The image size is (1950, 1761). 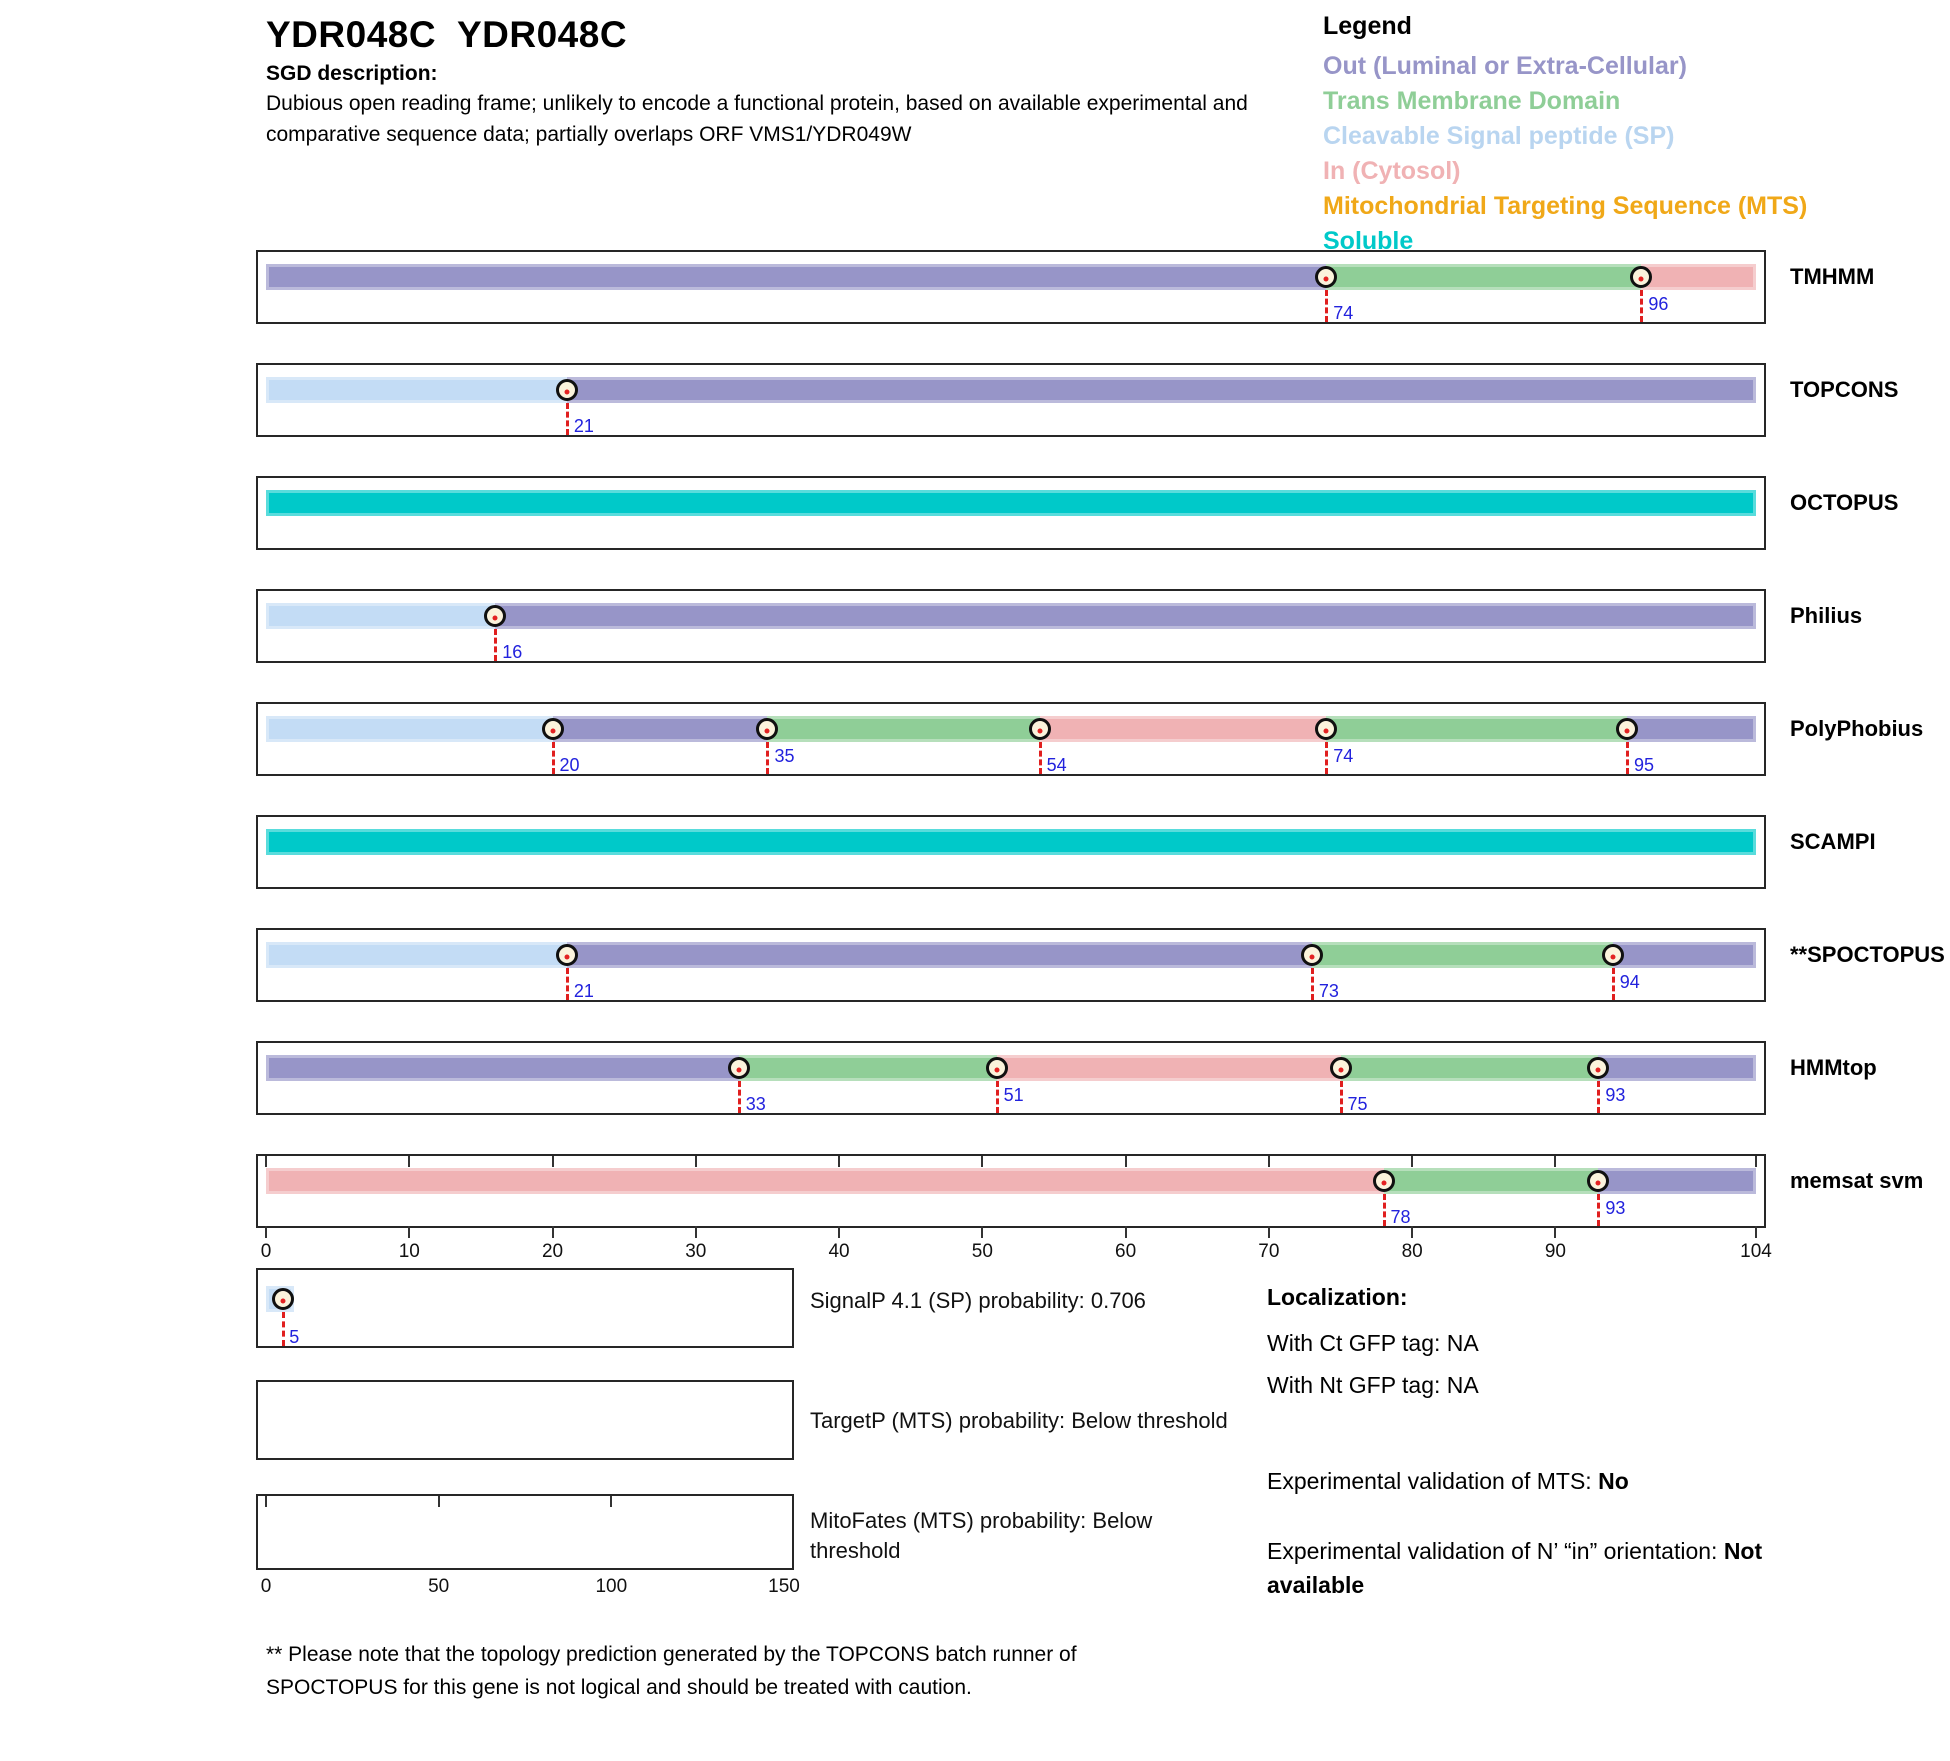 What do you see at coordinates (1433, 1481) in the screenshot?
I see `mts-validation-label: Experimental validation of MTS:` at bounding box center [1433, 1481].